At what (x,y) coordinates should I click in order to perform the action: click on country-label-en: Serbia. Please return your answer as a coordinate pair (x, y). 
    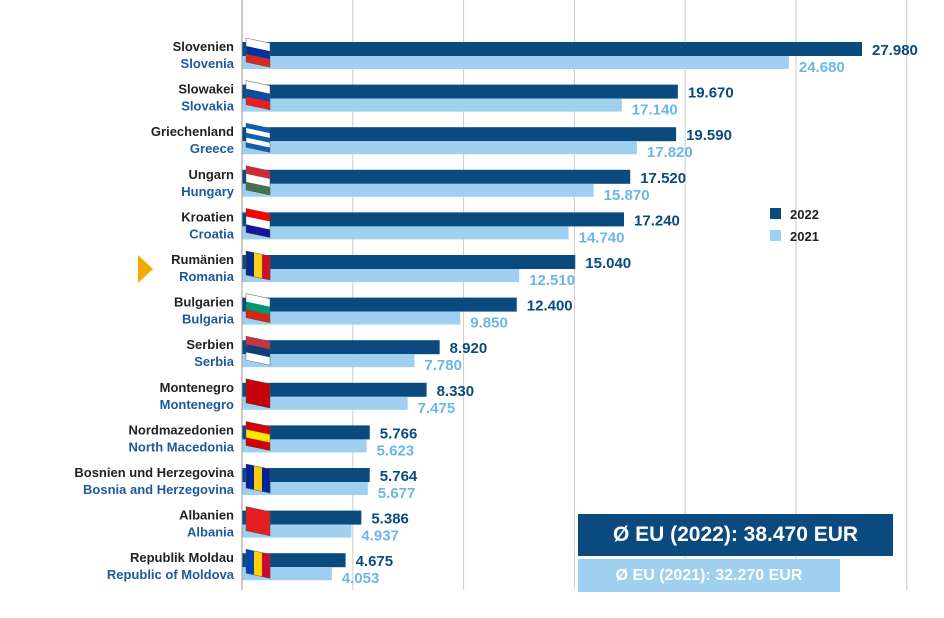
    Looking at the image, I should click on (214, 361).